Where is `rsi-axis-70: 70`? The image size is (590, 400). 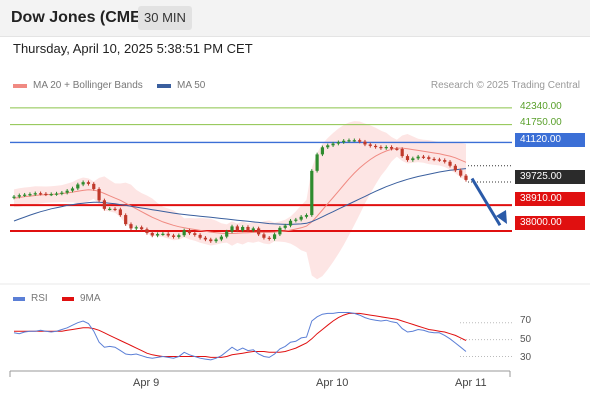 rsi-axis-70: 70 is located at coordinates (526, 320).